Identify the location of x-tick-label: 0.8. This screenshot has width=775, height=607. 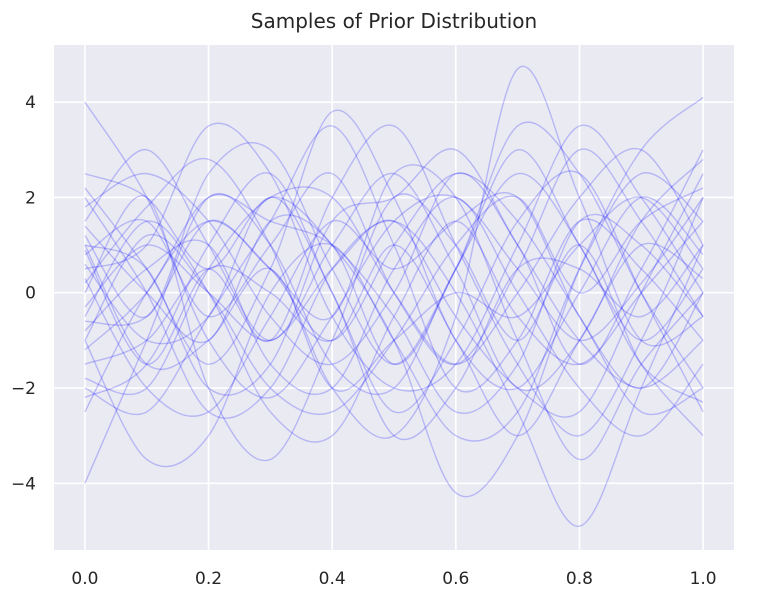
(579, 579).